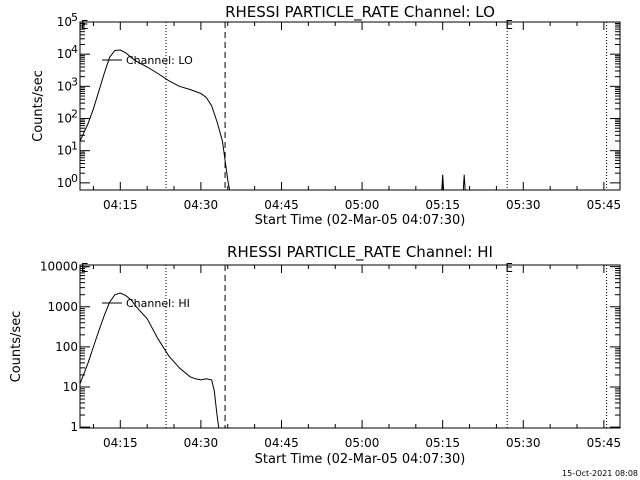  What do you see at coordinates (159, 60) in the screenshot?
I see `p0-legend-label: Channel: LO` at bounding box center [159, 60].